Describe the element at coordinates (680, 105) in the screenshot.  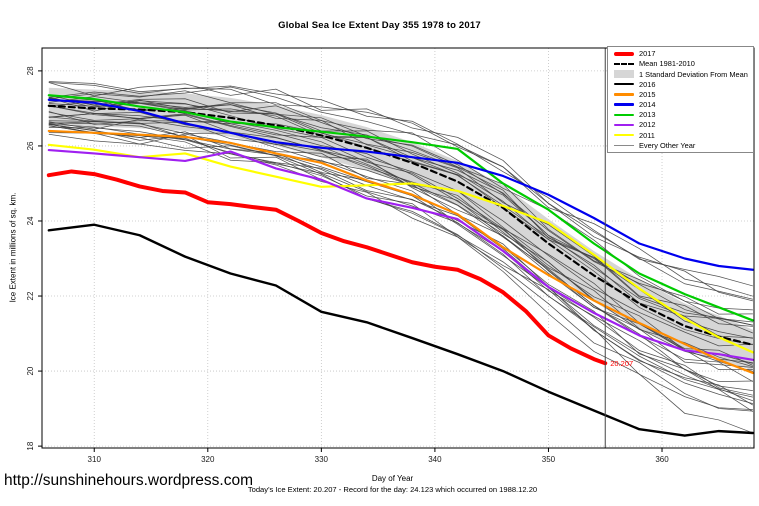
I see `legend-item: 2014` at that location.